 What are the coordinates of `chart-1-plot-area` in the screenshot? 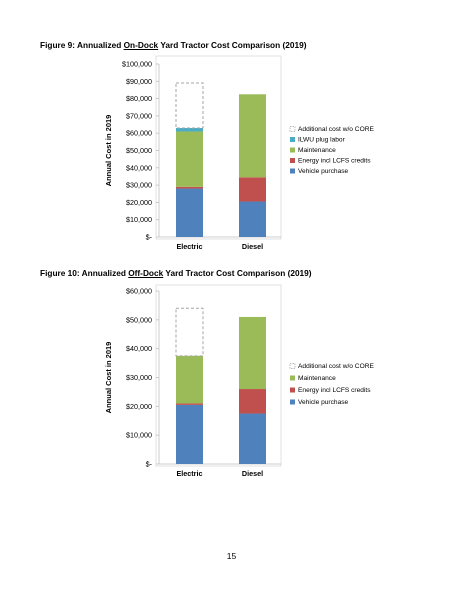 It's located at (218, 147).